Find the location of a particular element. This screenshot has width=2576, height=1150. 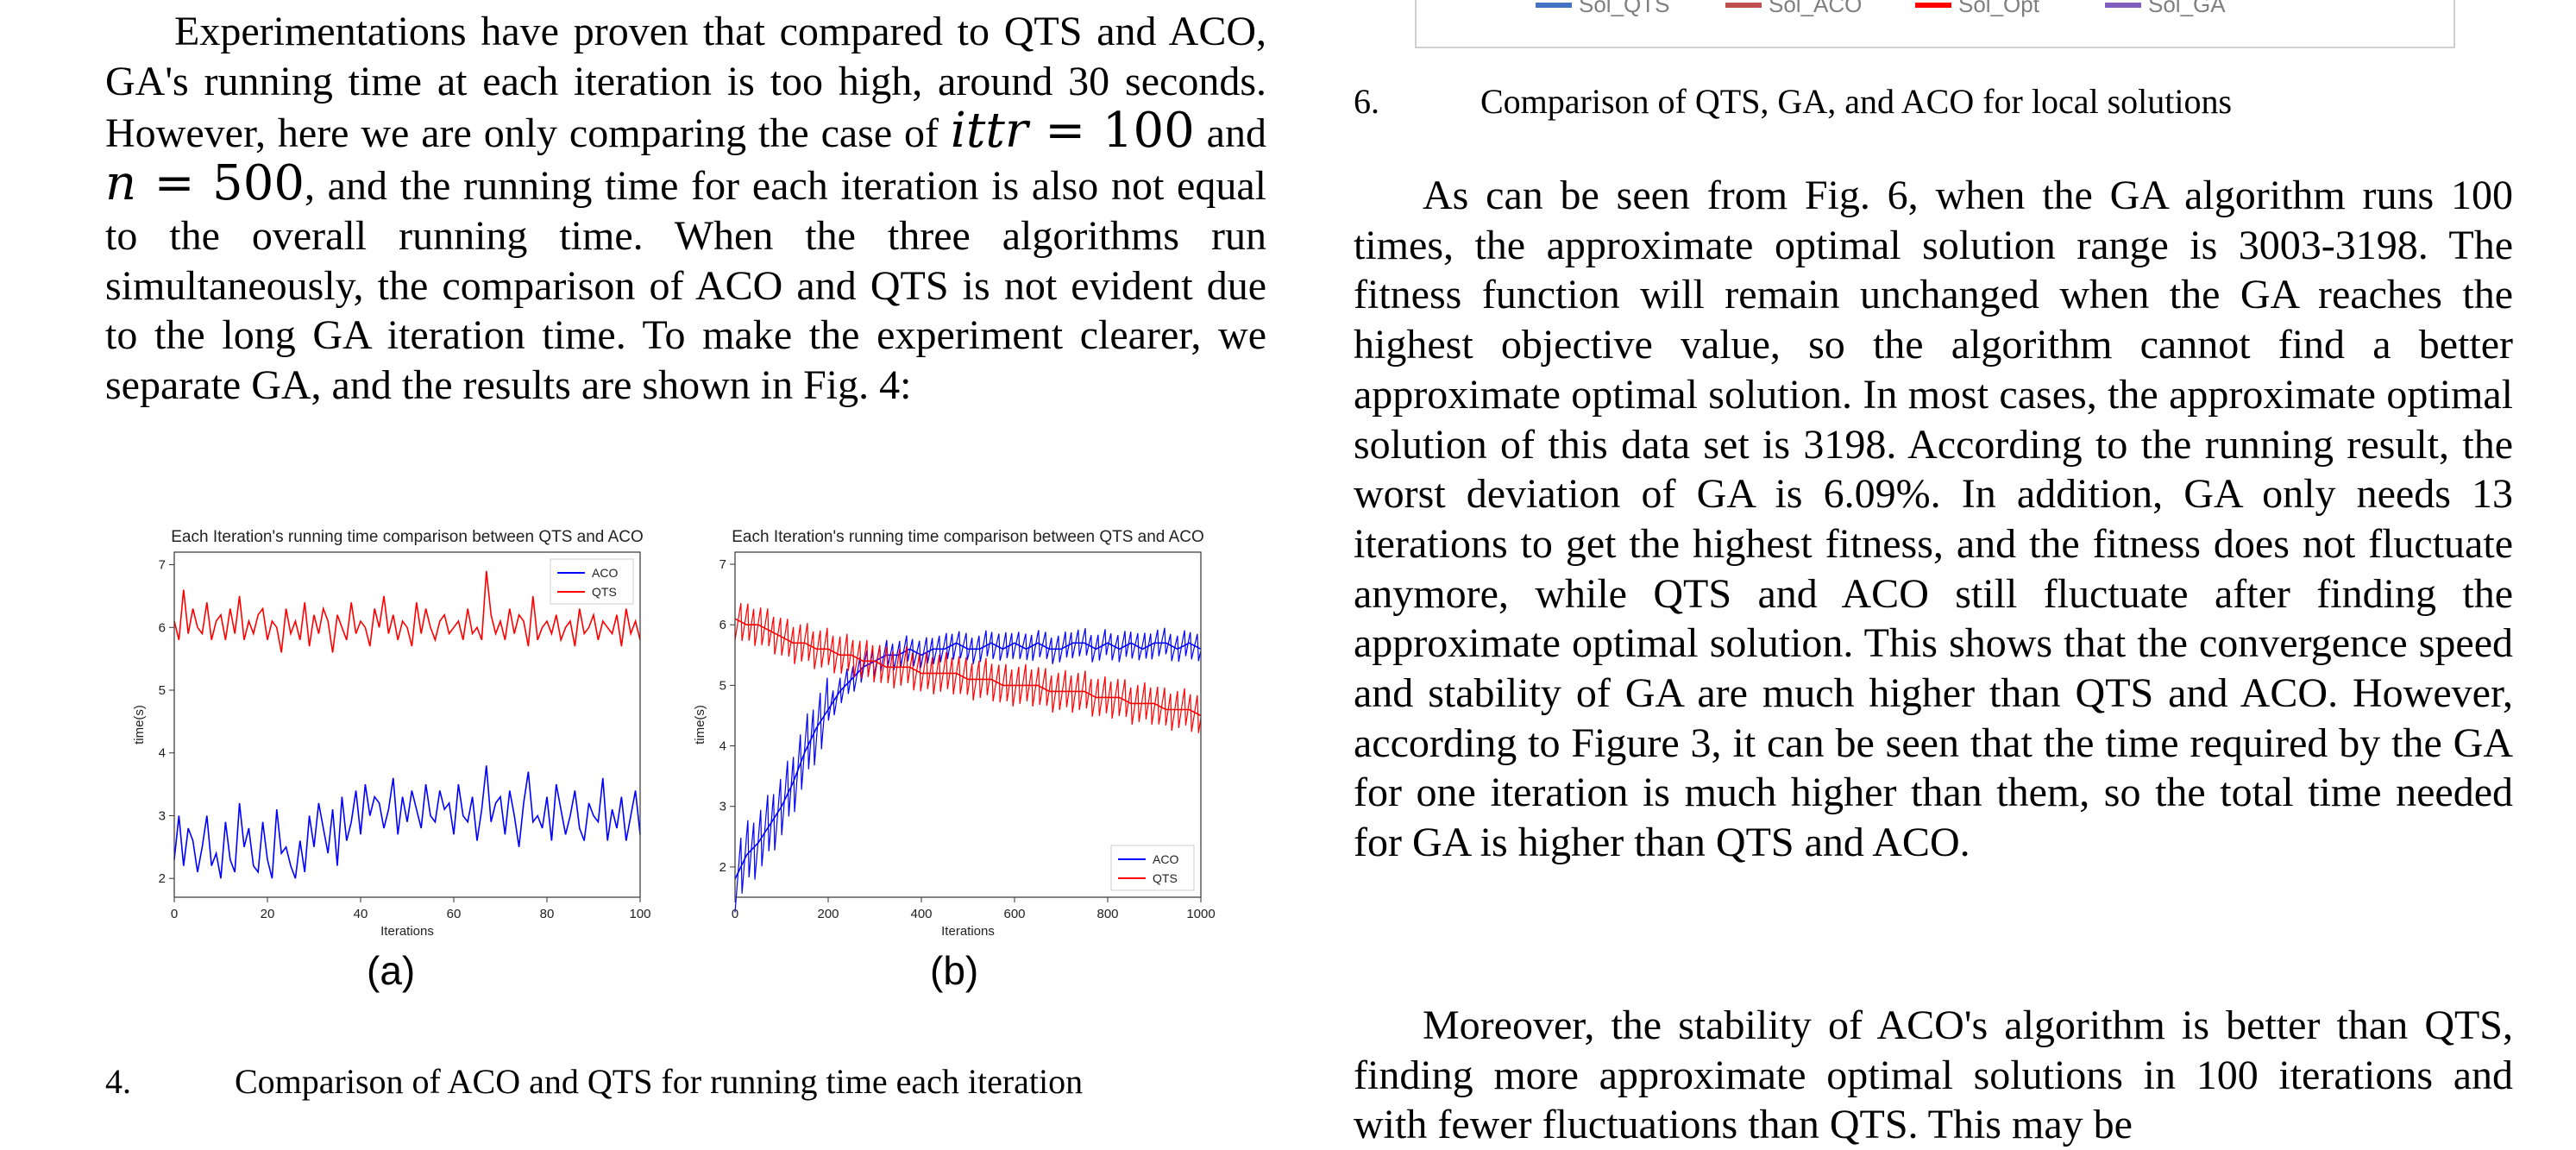

legend-label-sol-ga: Sol_GA is located at coordinates (2187, 8).